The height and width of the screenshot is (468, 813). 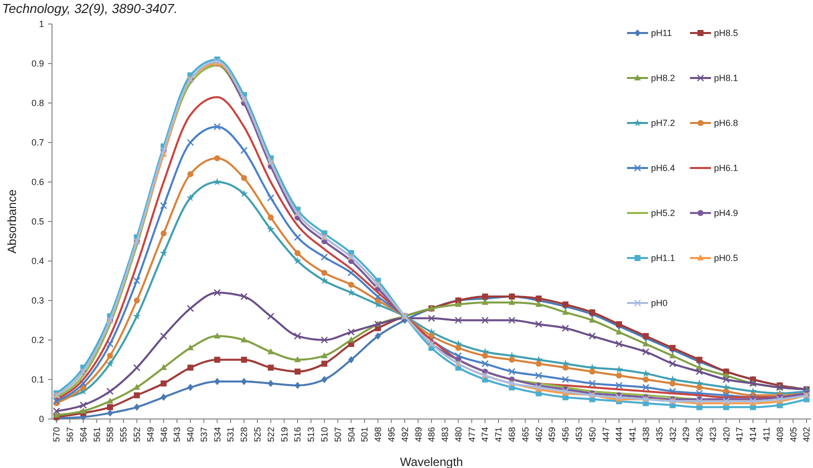 I want to click on x-tick-label: 507, so click(x=337, y=434).